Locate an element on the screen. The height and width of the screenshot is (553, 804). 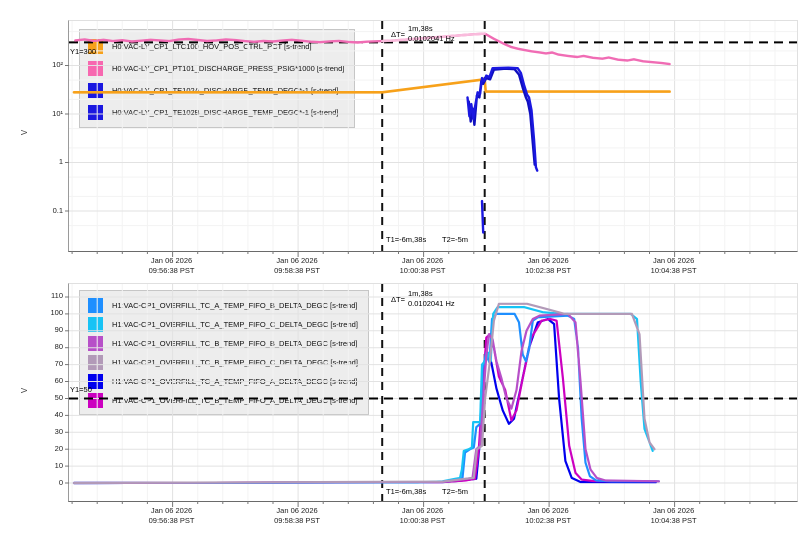
bottom-y-axis-title: V is located at coordinates (25, 390).